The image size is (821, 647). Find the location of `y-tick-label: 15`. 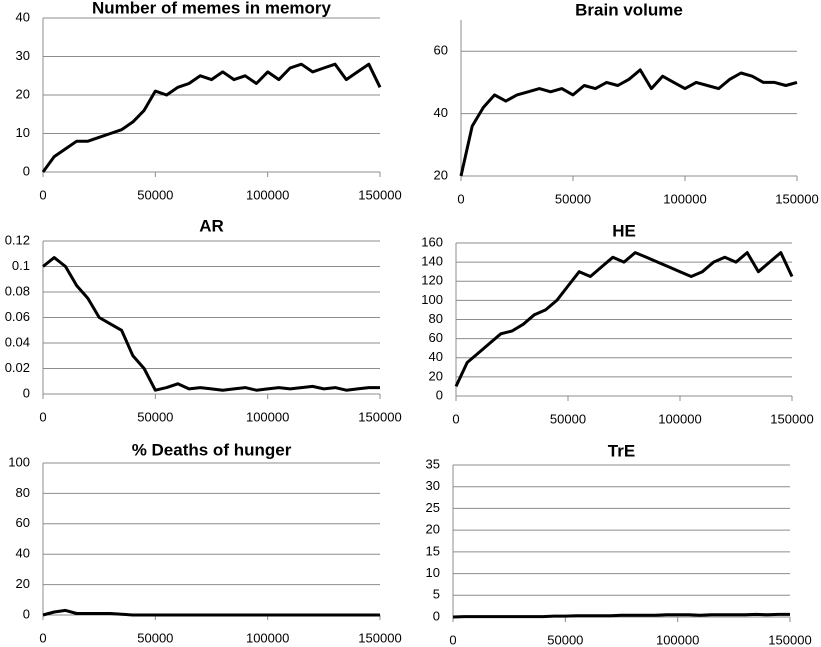

y-tick-label: 15 is located at coordinates (433, 550).